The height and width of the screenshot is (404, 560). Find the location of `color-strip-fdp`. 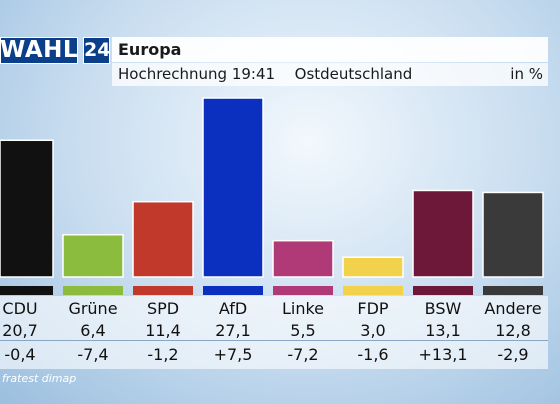

color-strip-fdp is located at coordinates (373, 290).